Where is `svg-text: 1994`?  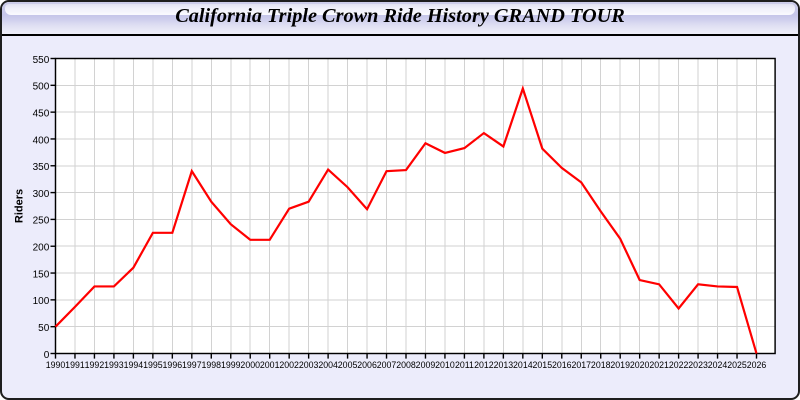
svg-text: 1994 is located at coordinates (134, 365).